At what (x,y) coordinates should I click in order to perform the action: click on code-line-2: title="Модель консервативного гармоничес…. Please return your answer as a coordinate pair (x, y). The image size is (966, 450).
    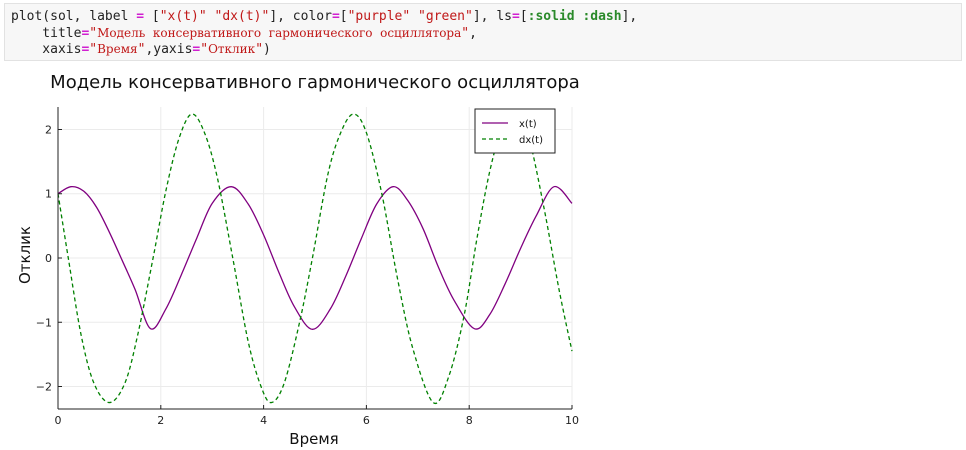
    Looking at the image, I should click on (244, 33).